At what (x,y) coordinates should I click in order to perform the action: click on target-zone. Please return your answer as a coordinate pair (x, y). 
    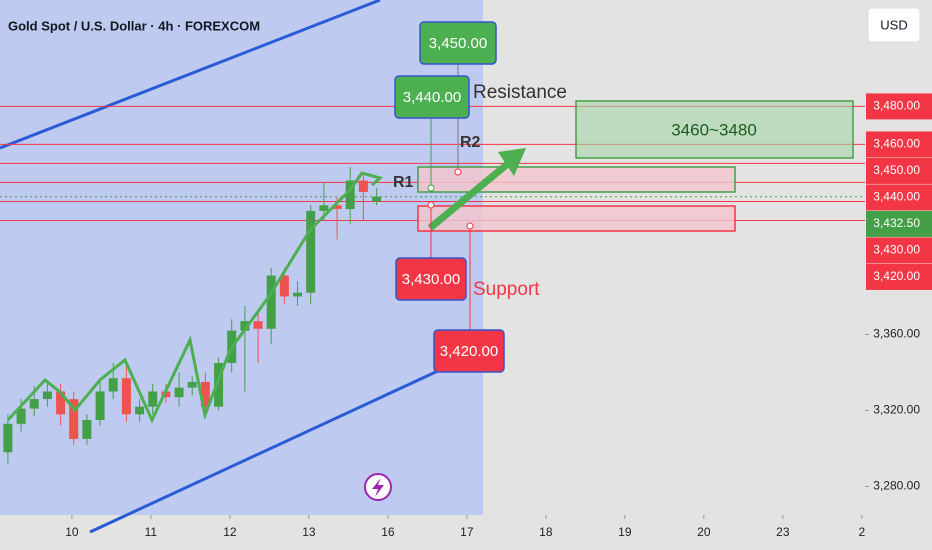
    Looking at the image, I should click on (714, 129).